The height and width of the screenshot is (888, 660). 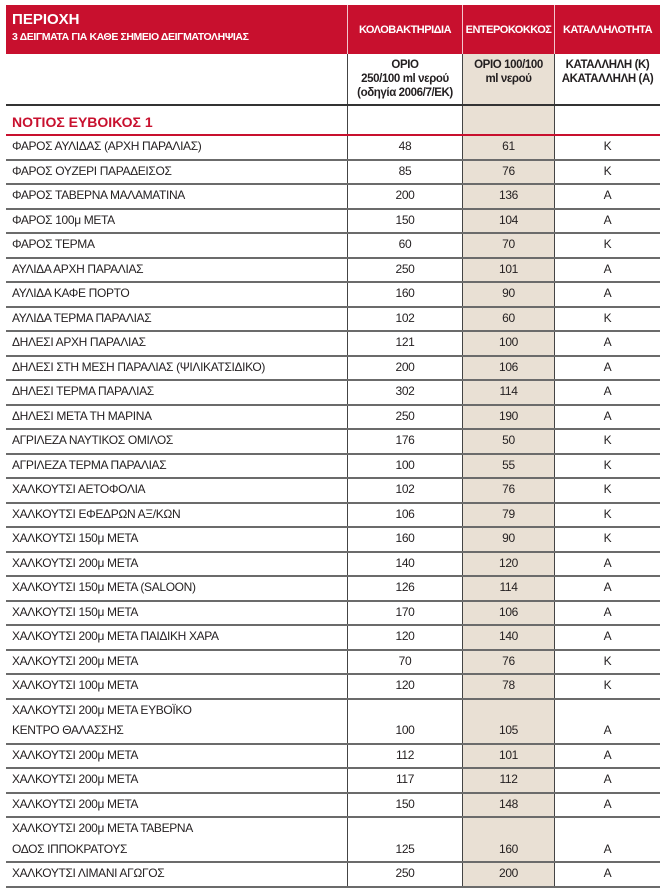 What do you see at coordinates (509, 588) in the screenshot?
I see `enterococcus-value: 114` at bounding box center [509, 588].